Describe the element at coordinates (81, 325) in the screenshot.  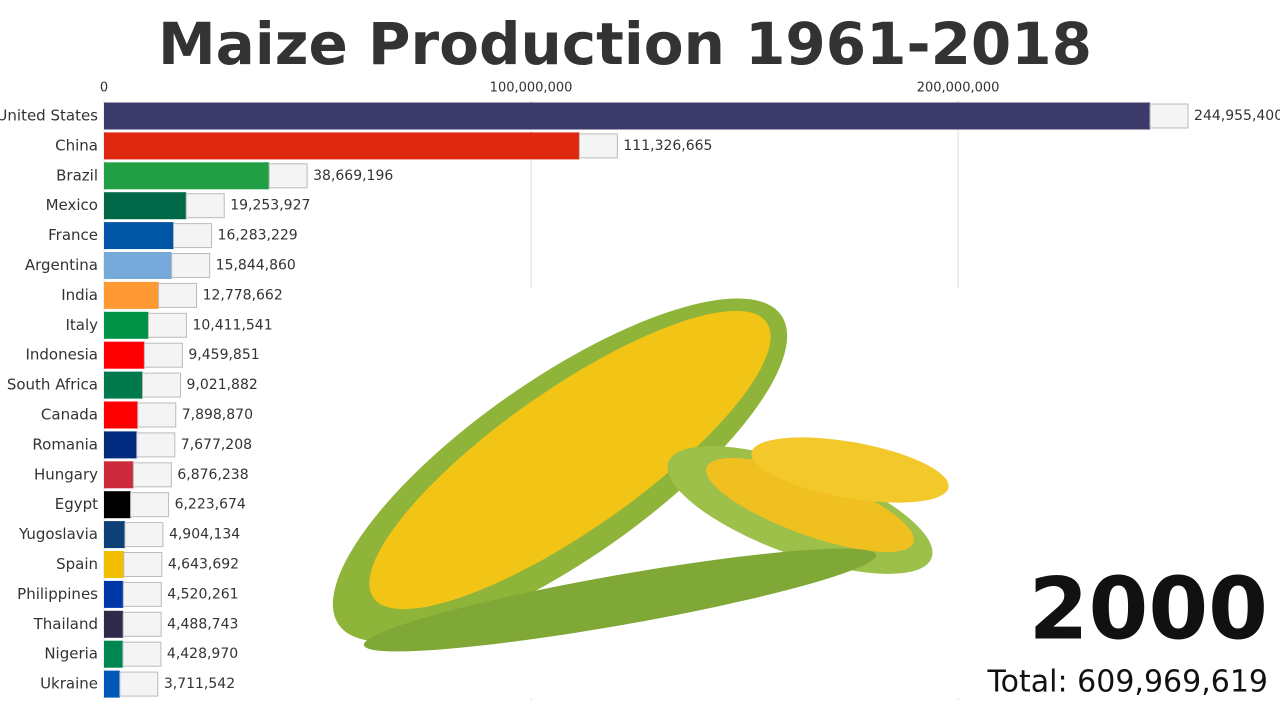
I see `y-tick-label: Italy` at that location.